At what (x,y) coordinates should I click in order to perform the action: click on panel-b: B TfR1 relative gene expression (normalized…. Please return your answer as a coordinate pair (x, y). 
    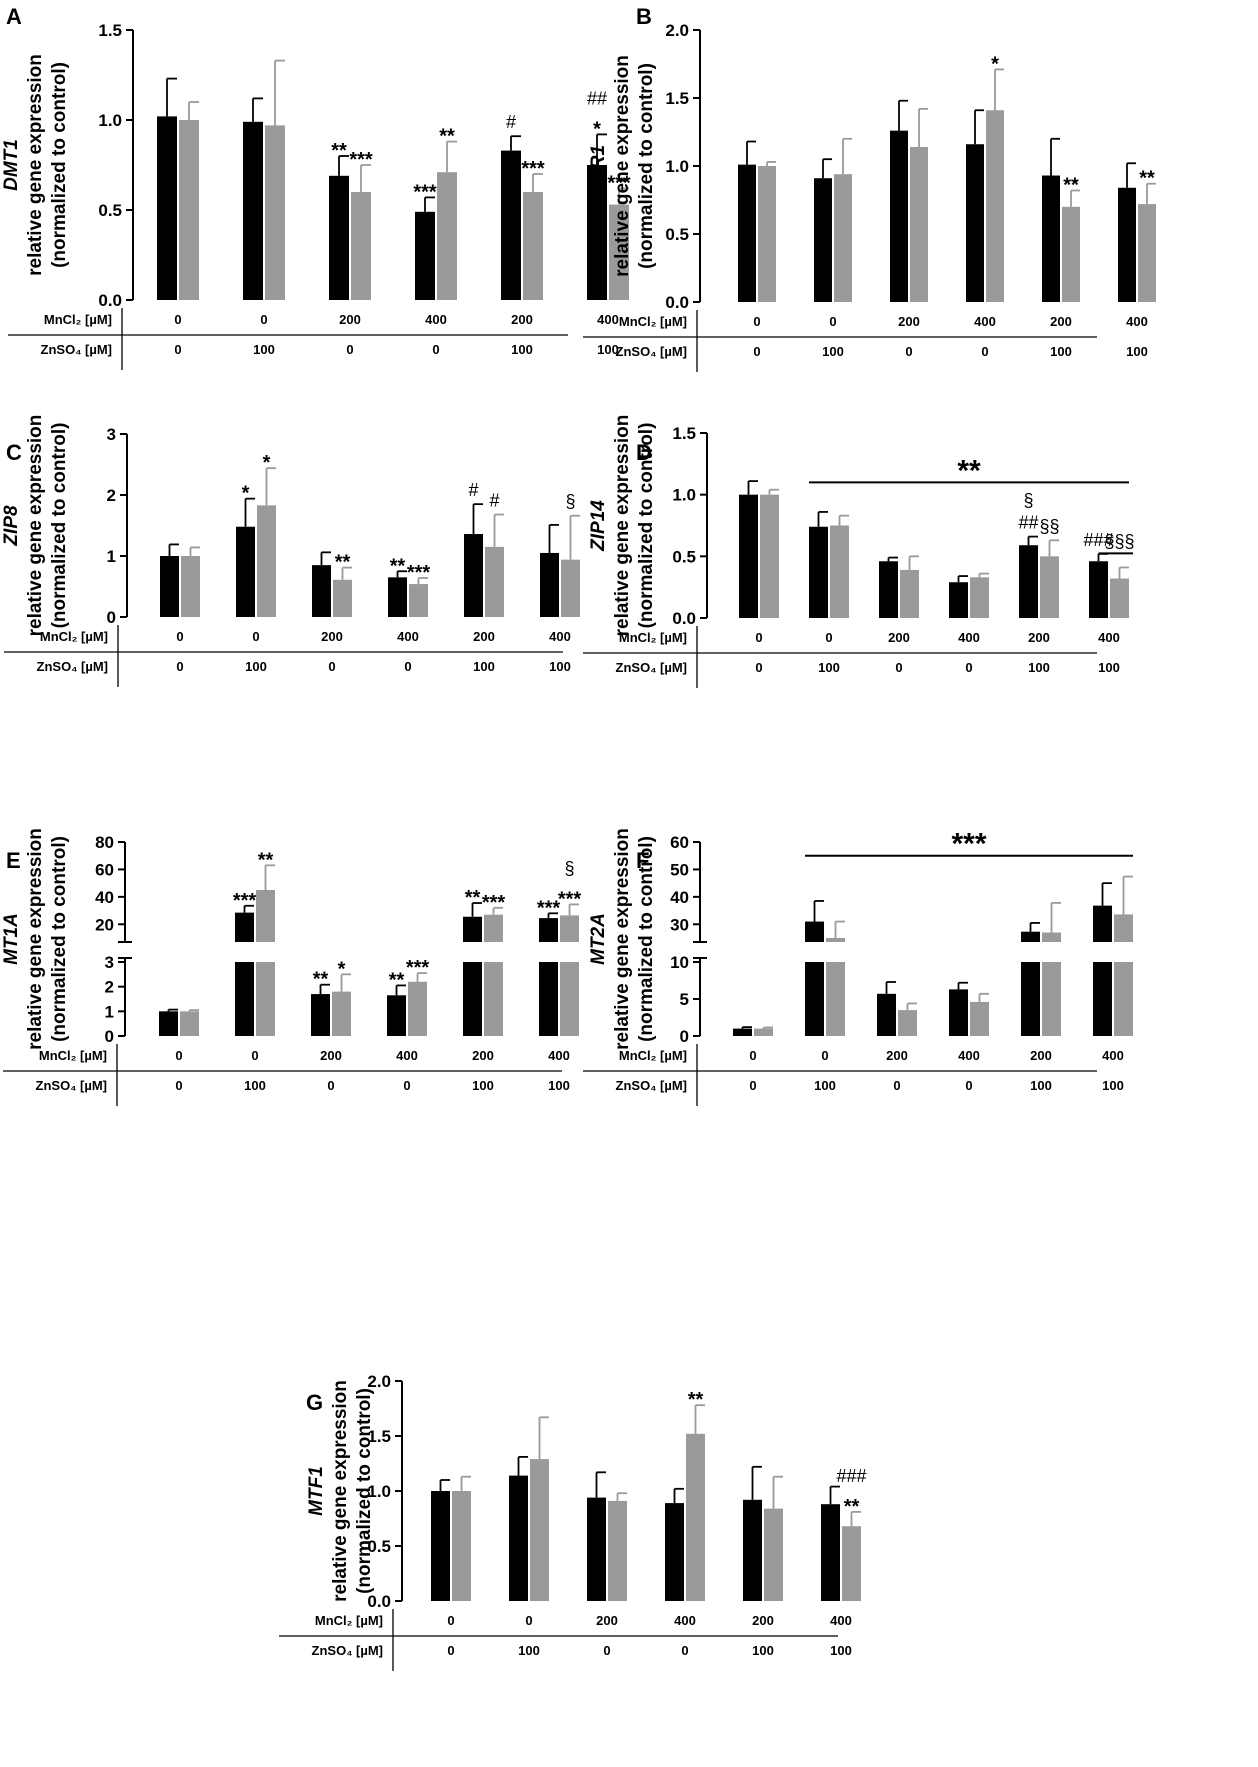
    Looking at the image, I should click on (869, 188).